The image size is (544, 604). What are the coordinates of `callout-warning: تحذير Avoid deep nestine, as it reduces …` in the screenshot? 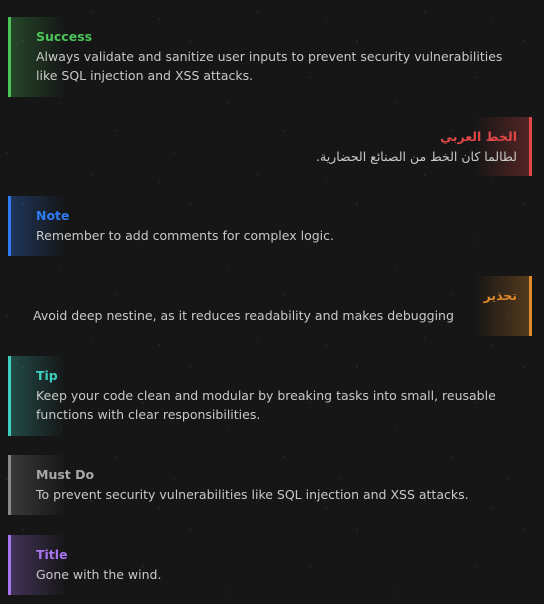 It's located at (270, 306).